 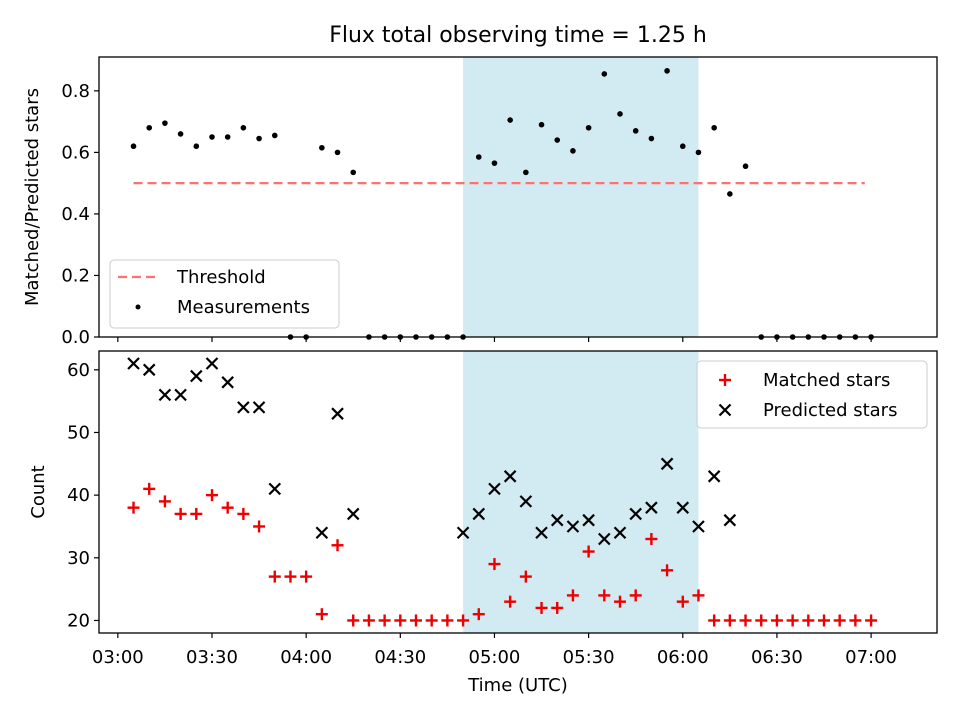 I want to click on legend-matched-label: Matched stars, so click(x=826, y=380).